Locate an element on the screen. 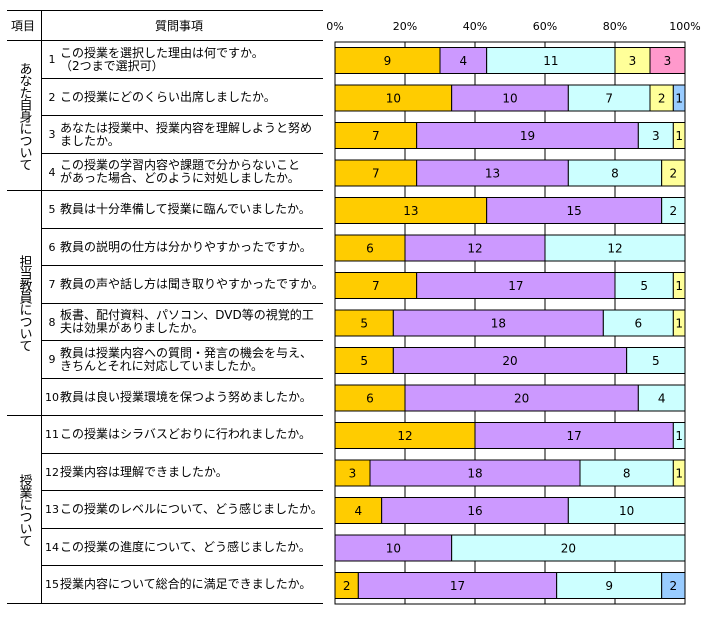 Image resolution: width=706 pixels, height=630 pixels. data-label: 11 is located at coordinates (550, 61).